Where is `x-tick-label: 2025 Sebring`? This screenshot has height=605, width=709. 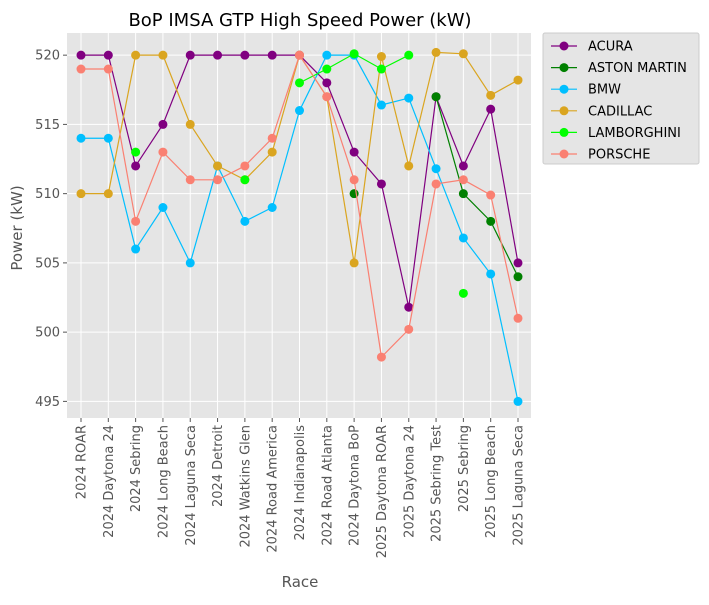
x-tick-label: 2025 Sebring is located at coordinates (464, 468).